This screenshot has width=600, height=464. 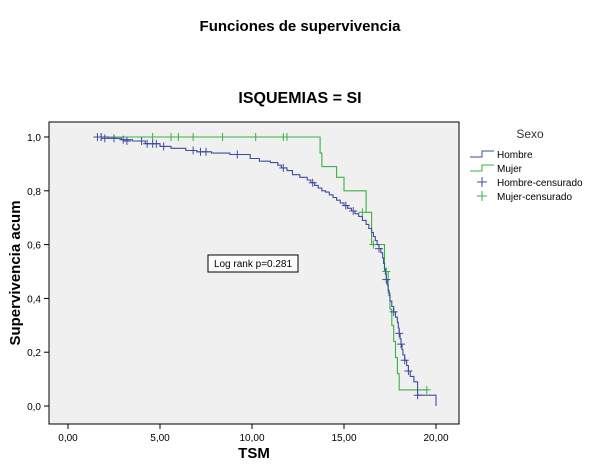 What do you see at coordinates (34, 192) in the screenshot?
I see `y-tick-label: 0,8` at bounding box center [34, 192].